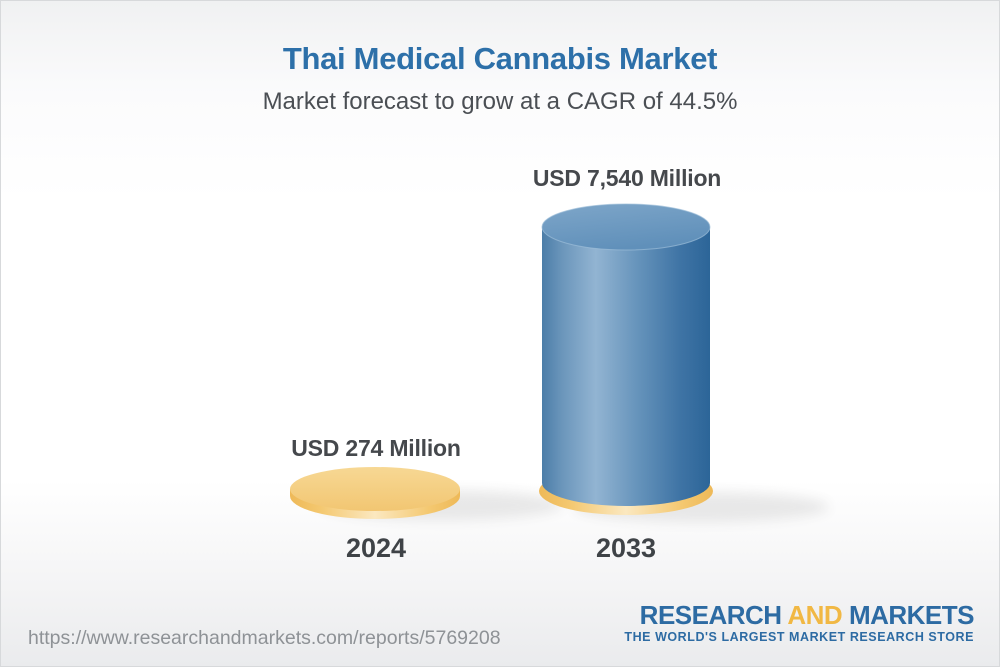 This screenshot has width=1000, height=667. Describe the element at coordinates (911, 615) in the screenshot. I see `logo-word-markets: MARKETS` at that location.